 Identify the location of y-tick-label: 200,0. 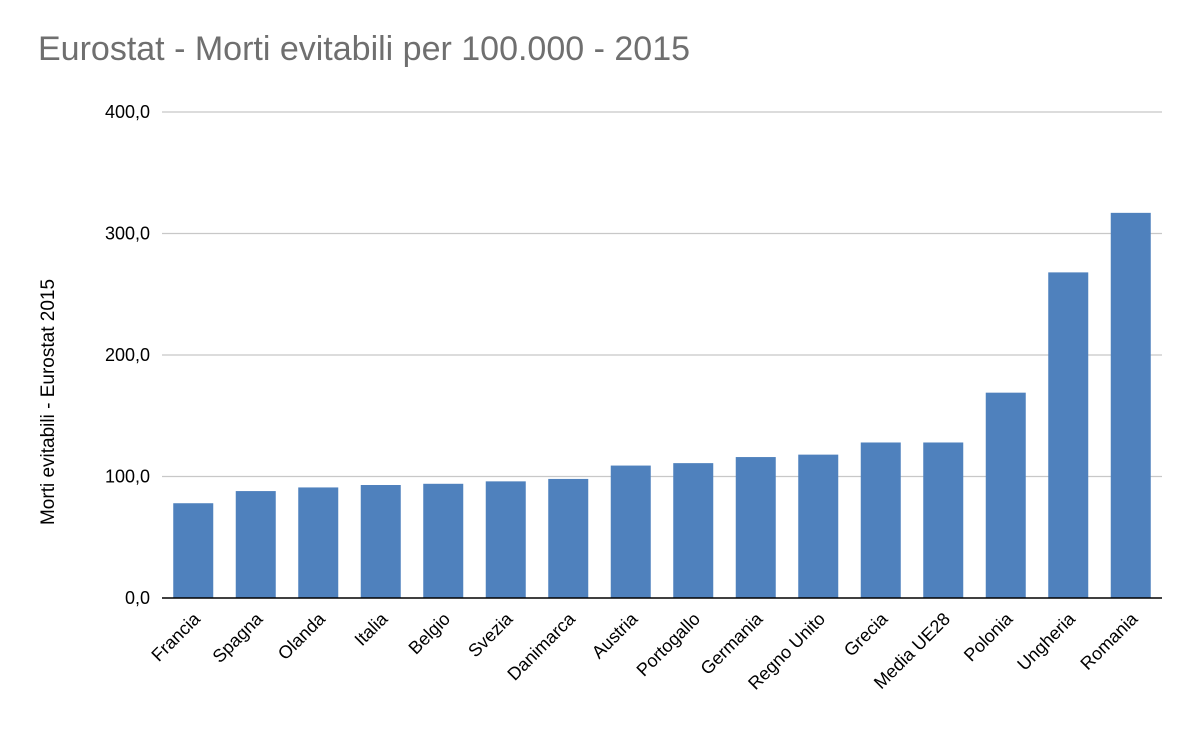
(127, 355).